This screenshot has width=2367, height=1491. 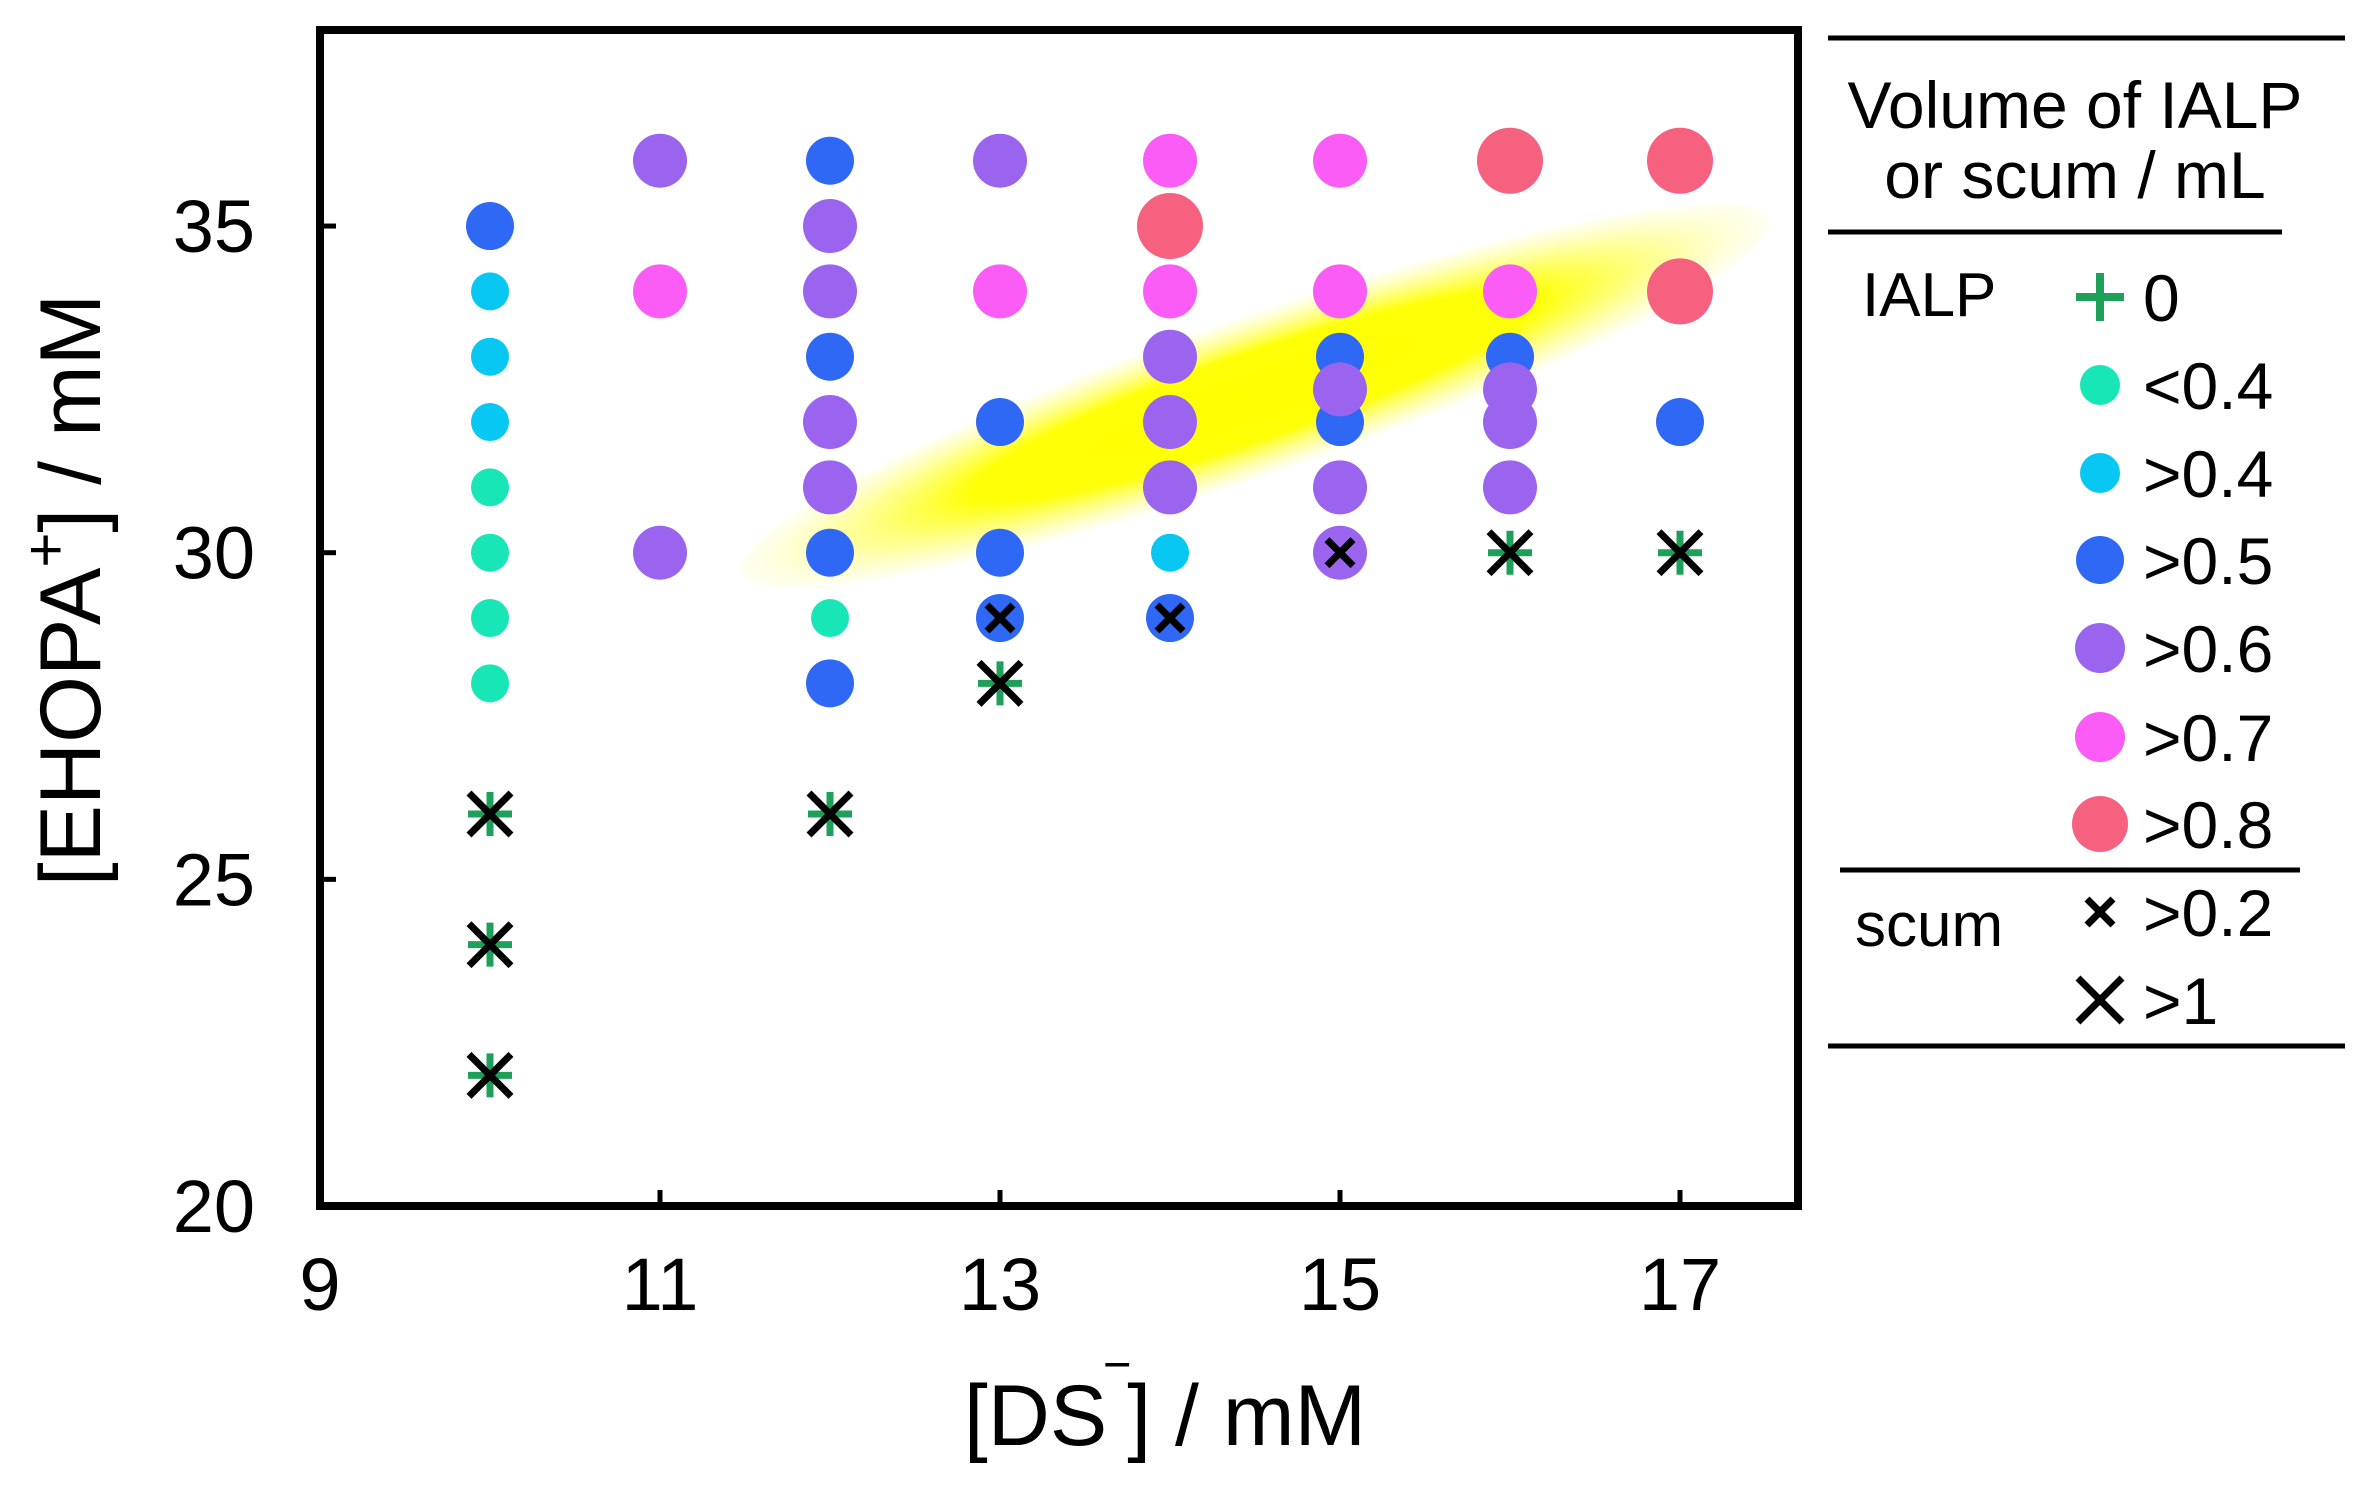 What do you see at coordinates (2161, 298) in the screenshot?
I see `legend-label: 0` at bounding box center [2161, 298].